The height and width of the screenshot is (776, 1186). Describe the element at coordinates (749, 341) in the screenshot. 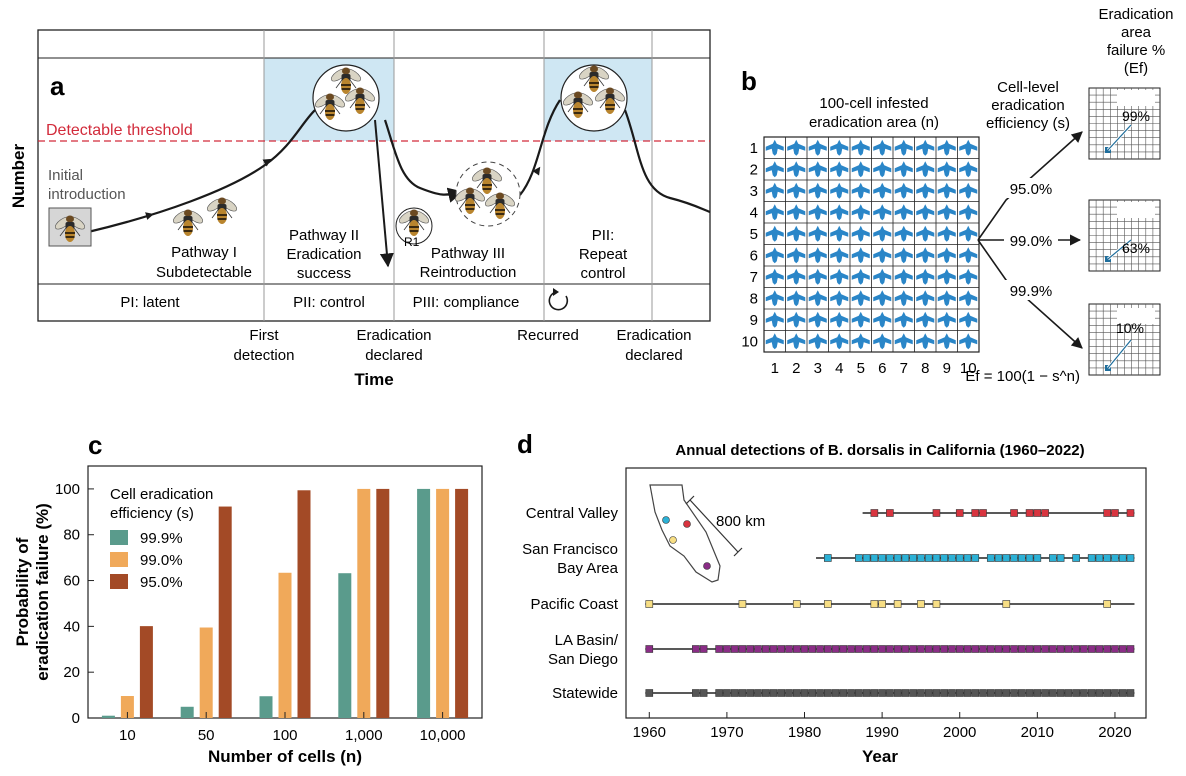

I see `row-label: 10` at that location.